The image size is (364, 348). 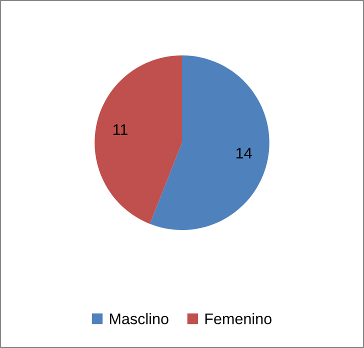 I want to click on legend-label: Femenino, so click(x=238, y=318).